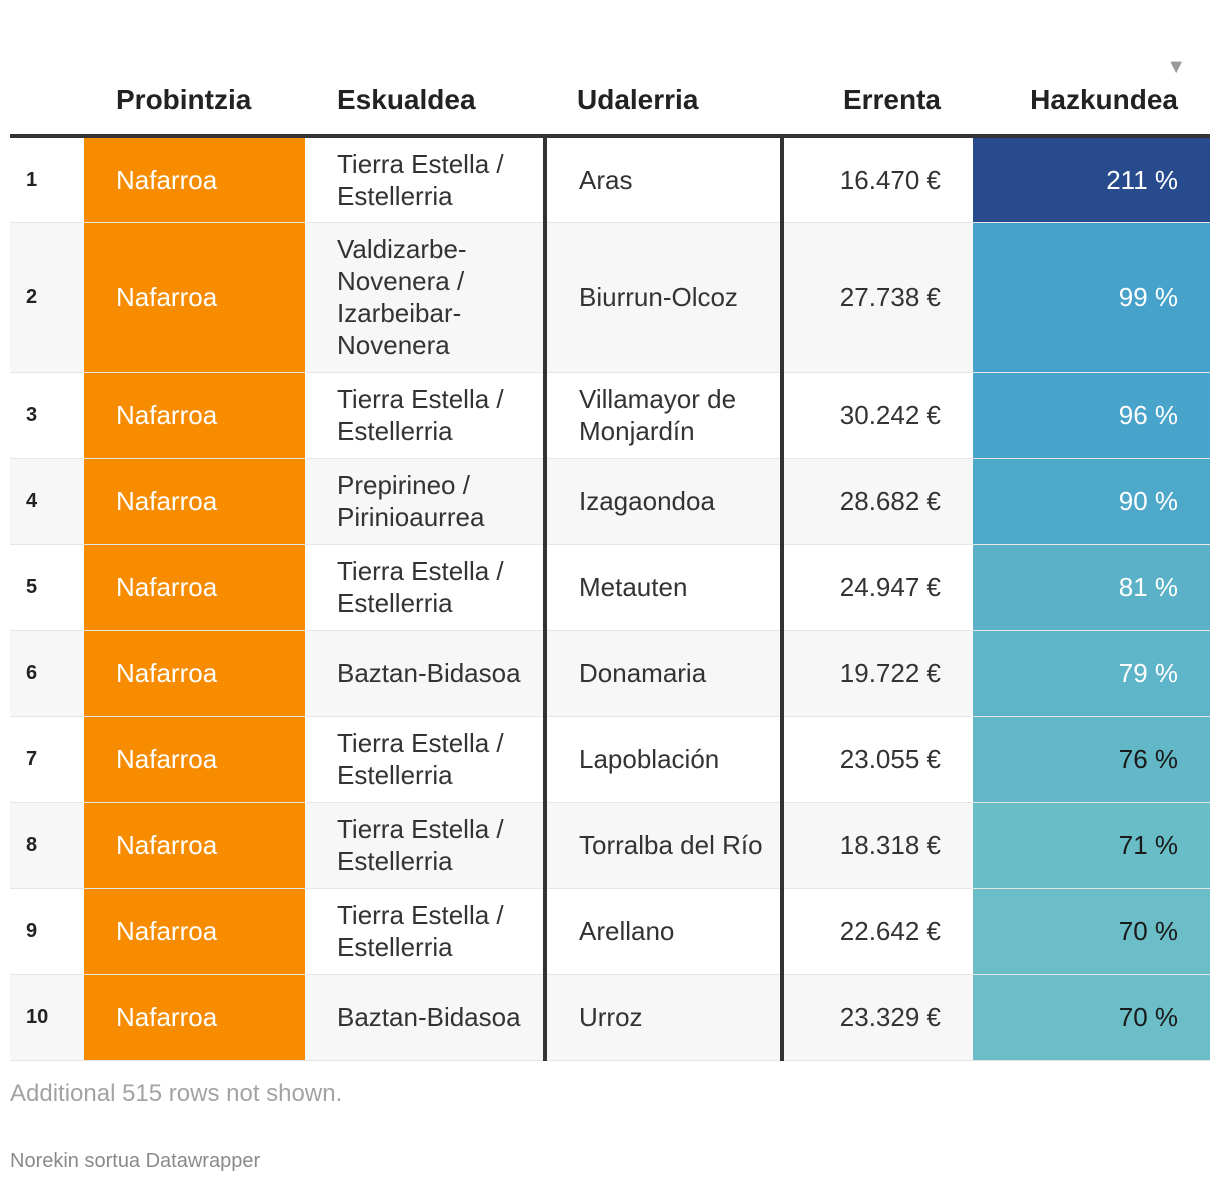 Image resolution: width=1220 pixels, height=1186 pixels. Describe the element at coordinates (876, 673) in the screenshot. I see `errenta-cell: 19.722 €` at that location.